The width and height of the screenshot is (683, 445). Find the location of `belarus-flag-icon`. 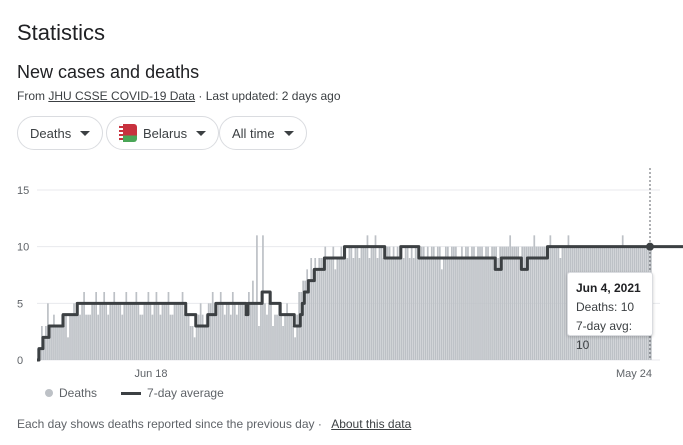

belarus-flag-icon is located at coordinates (128, 133).